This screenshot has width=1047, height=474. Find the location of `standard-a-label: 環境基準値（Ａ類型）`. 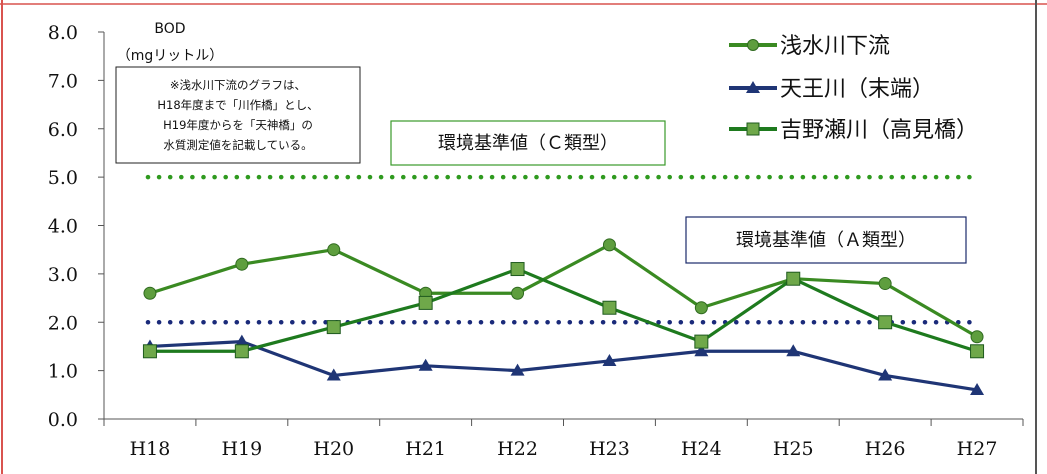

standard-a-label: 環境基準値（Ａ類型） is located at coordinates (826, 240).